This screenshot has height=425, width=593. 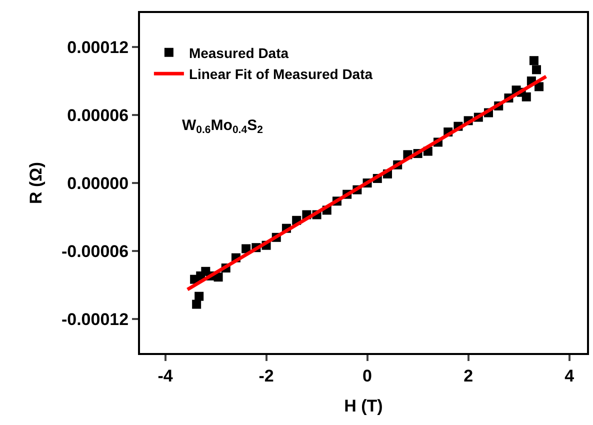 What do you see at coordinates (95, 319) in the screenshot?
I see `y-tick-label: -0.00012` at bounding box center [95, 319].